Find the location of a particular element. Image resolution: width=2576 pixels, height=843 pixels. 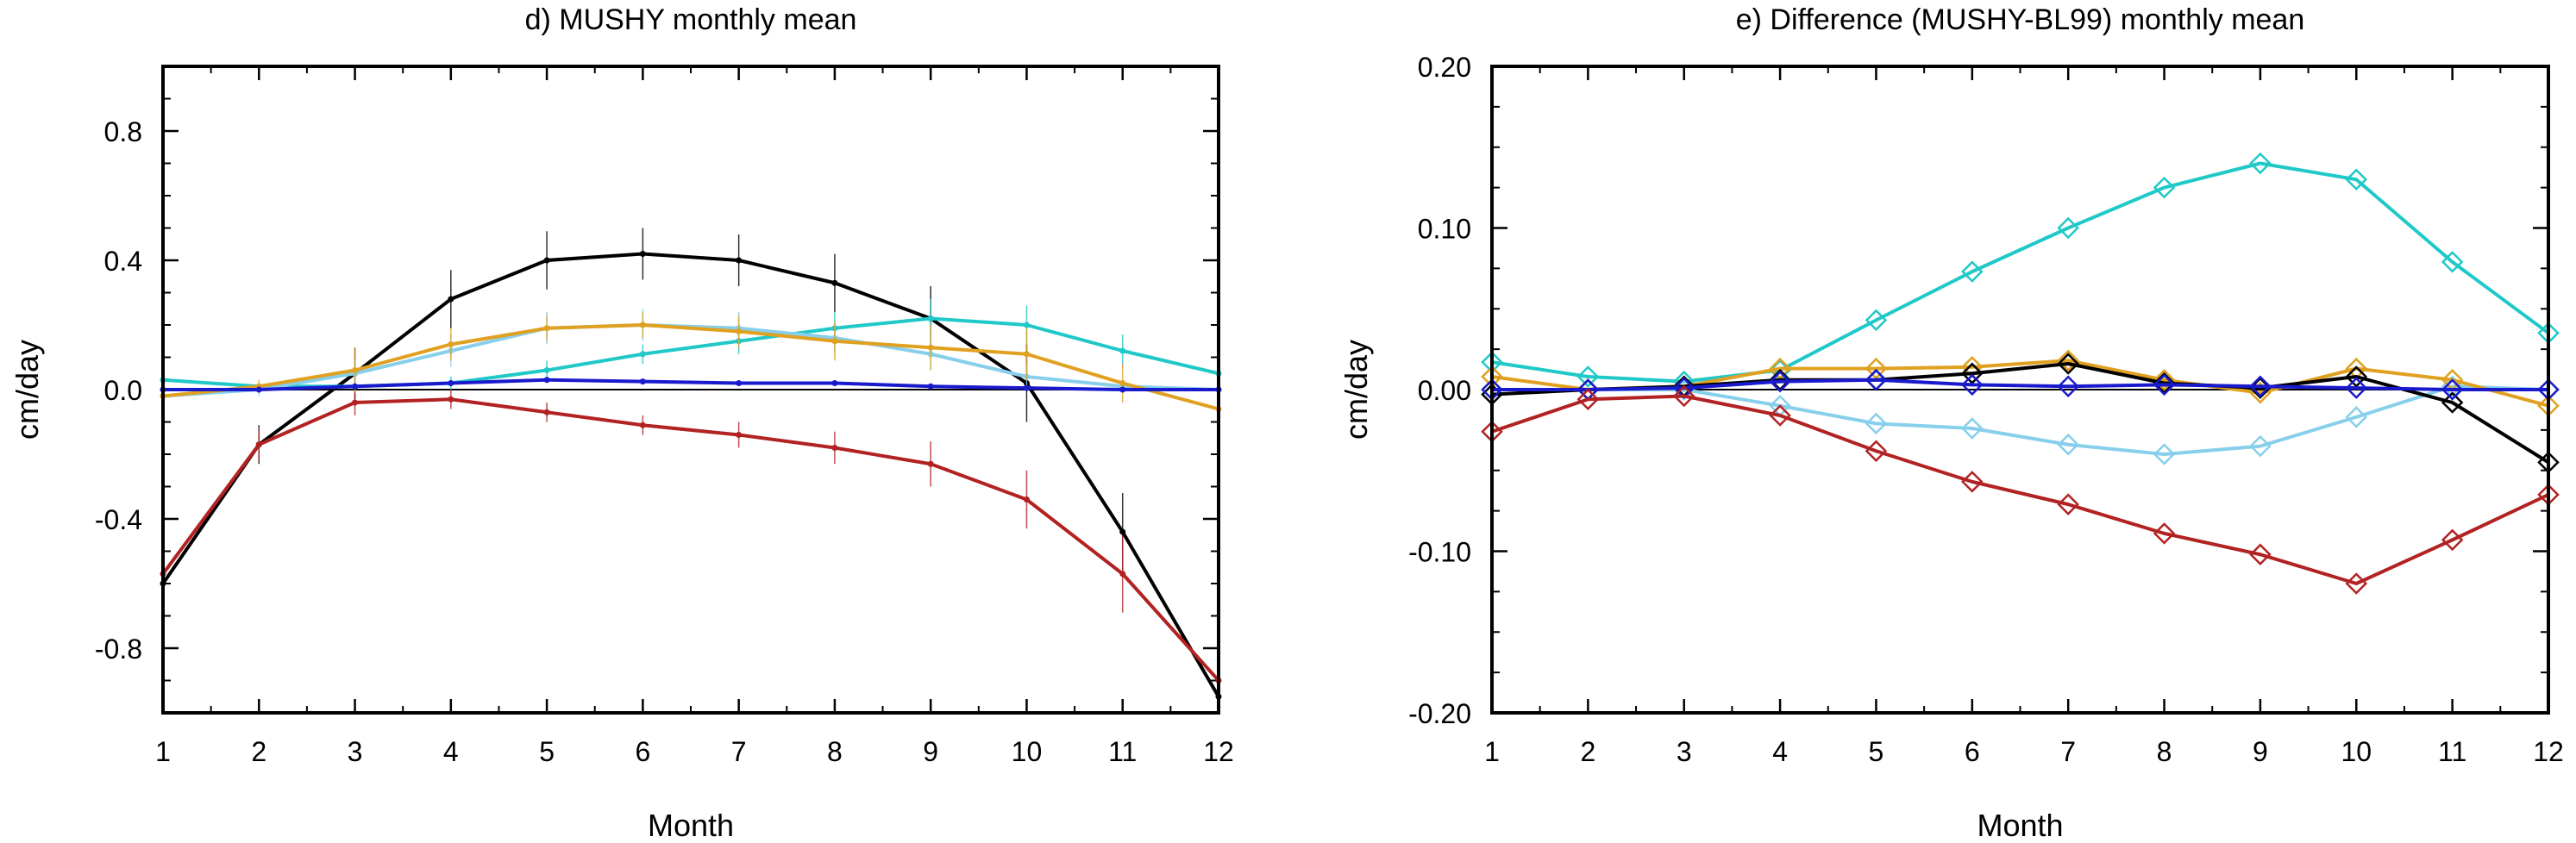

chart-title: d) MUSHY monthly mean is located at coordinates (691, 19).